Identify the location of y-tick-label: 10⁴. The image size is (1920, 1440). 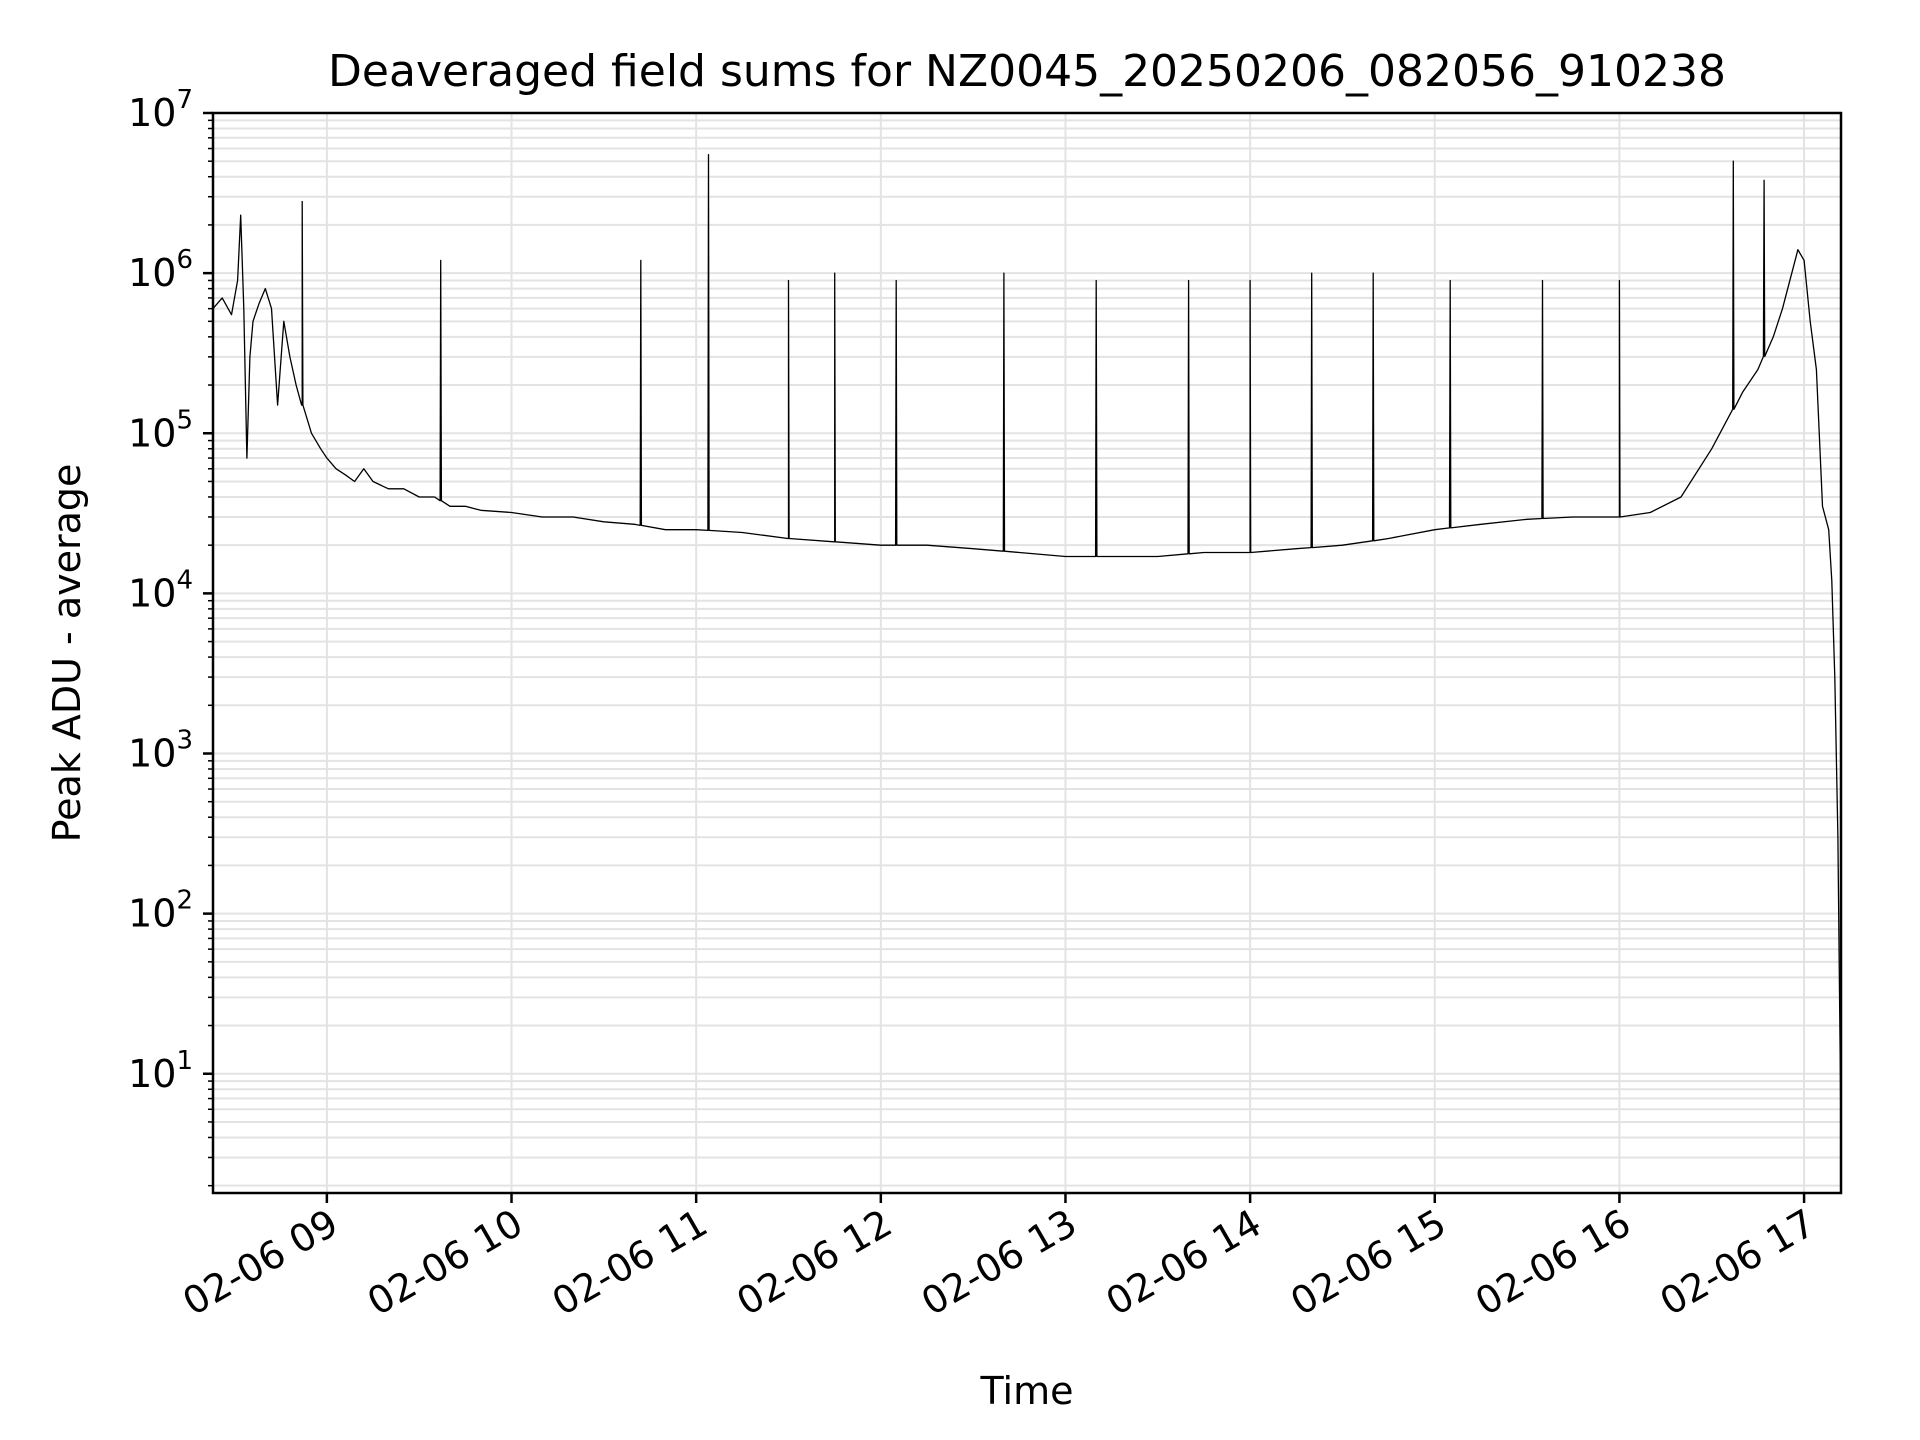
(160, 590).